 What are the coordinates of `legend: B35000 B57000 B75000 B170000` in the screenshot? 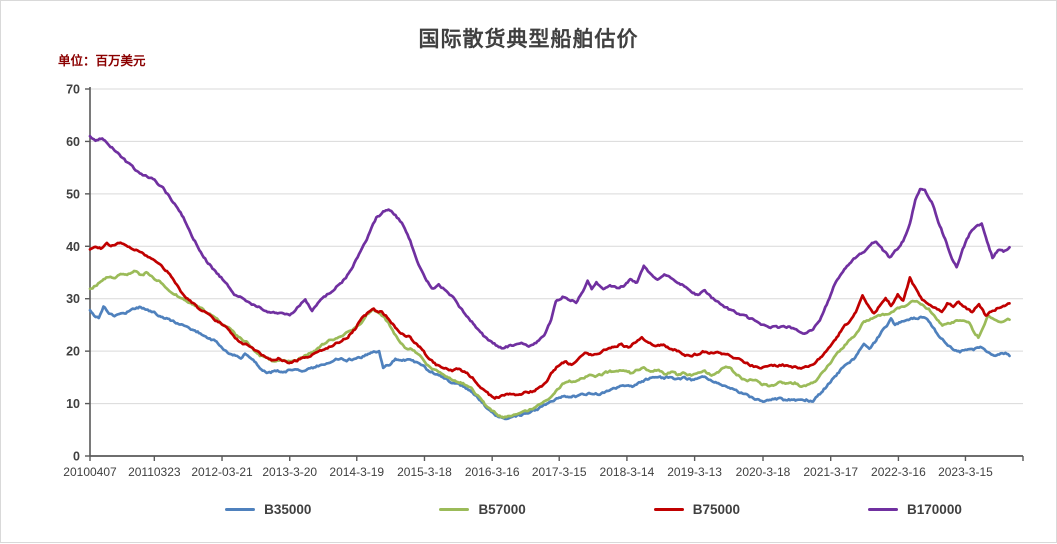 It's located at (593, 509).